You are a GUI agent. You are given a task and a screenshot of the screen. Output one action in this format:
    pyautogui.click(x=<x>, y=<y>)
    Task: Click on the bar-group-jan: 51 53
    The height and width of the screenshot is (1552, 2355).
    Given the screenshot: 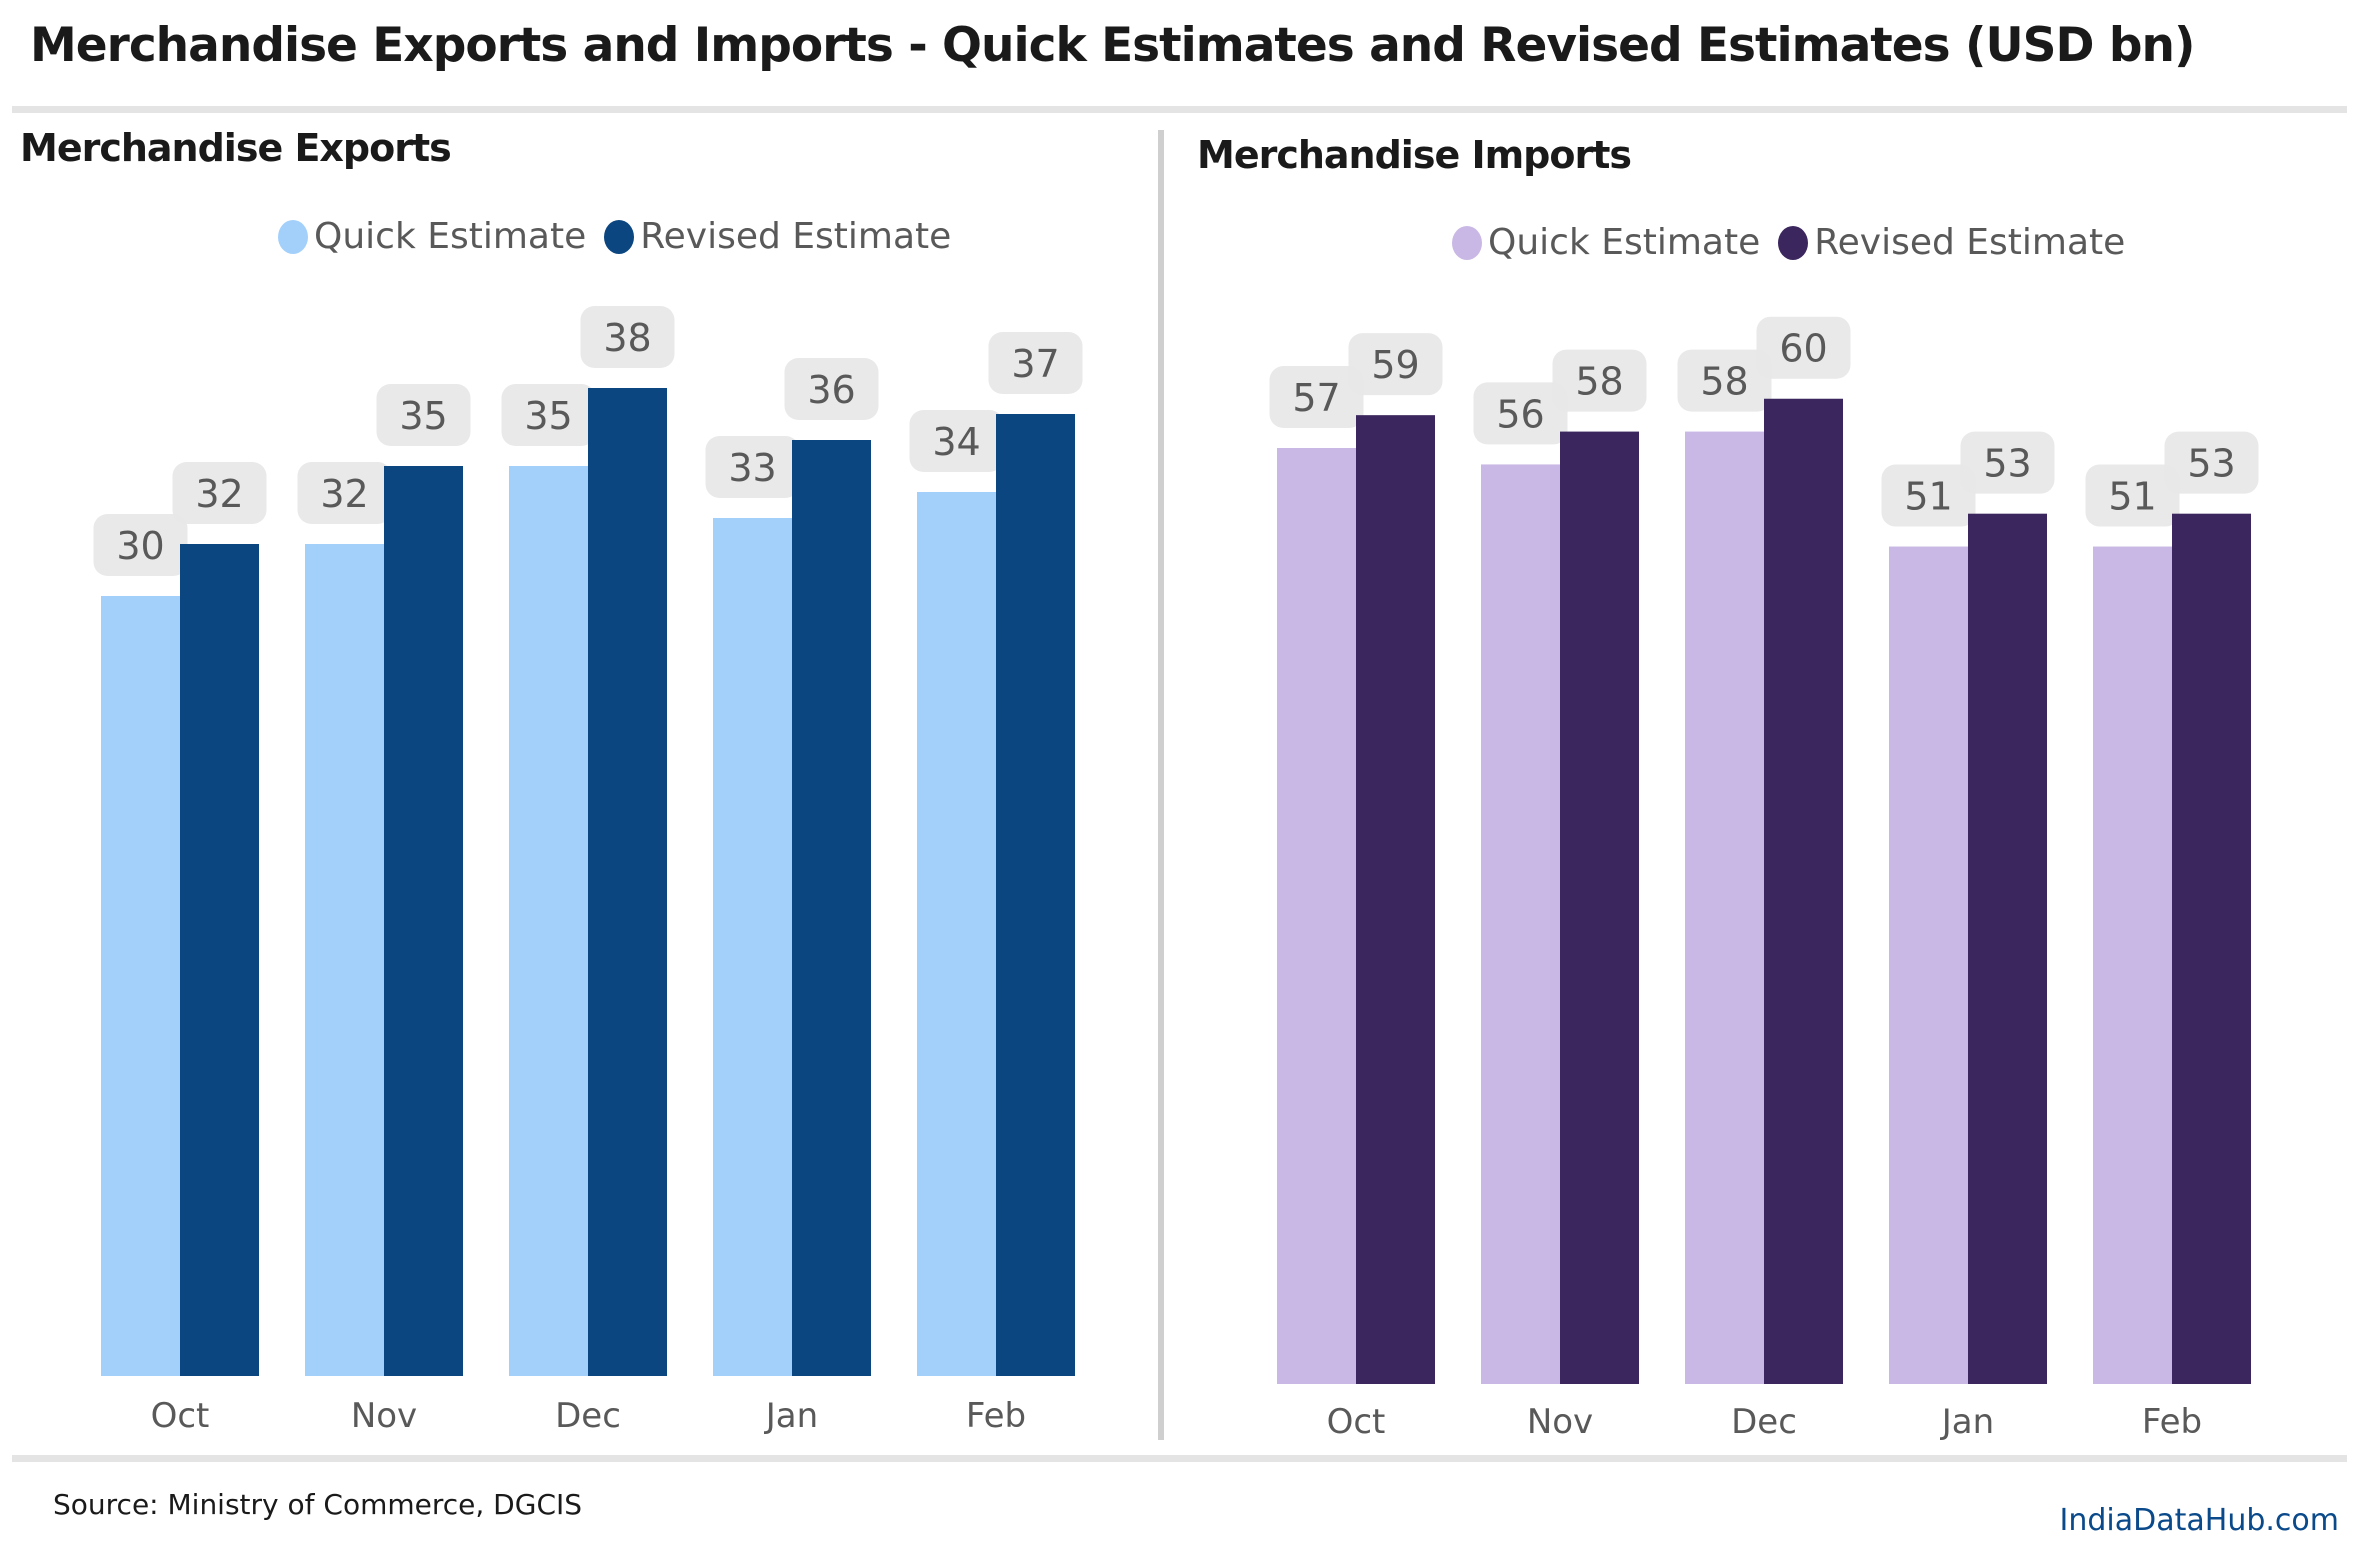 What is the action you would take?
    pyautogui.click(x=1968, y=907)
    